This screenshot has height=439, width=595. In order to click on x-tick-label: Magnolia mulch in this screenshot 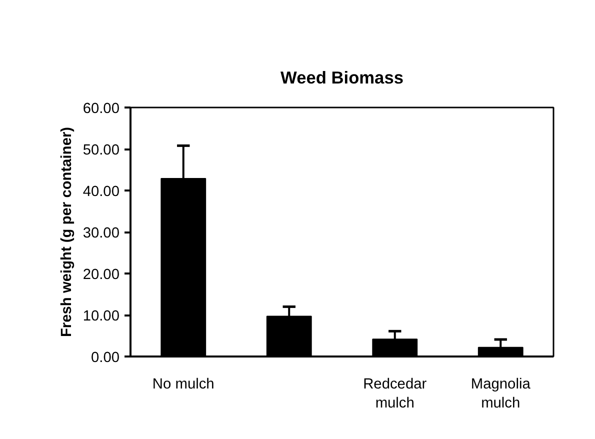, I will do `click(501, 394)`.